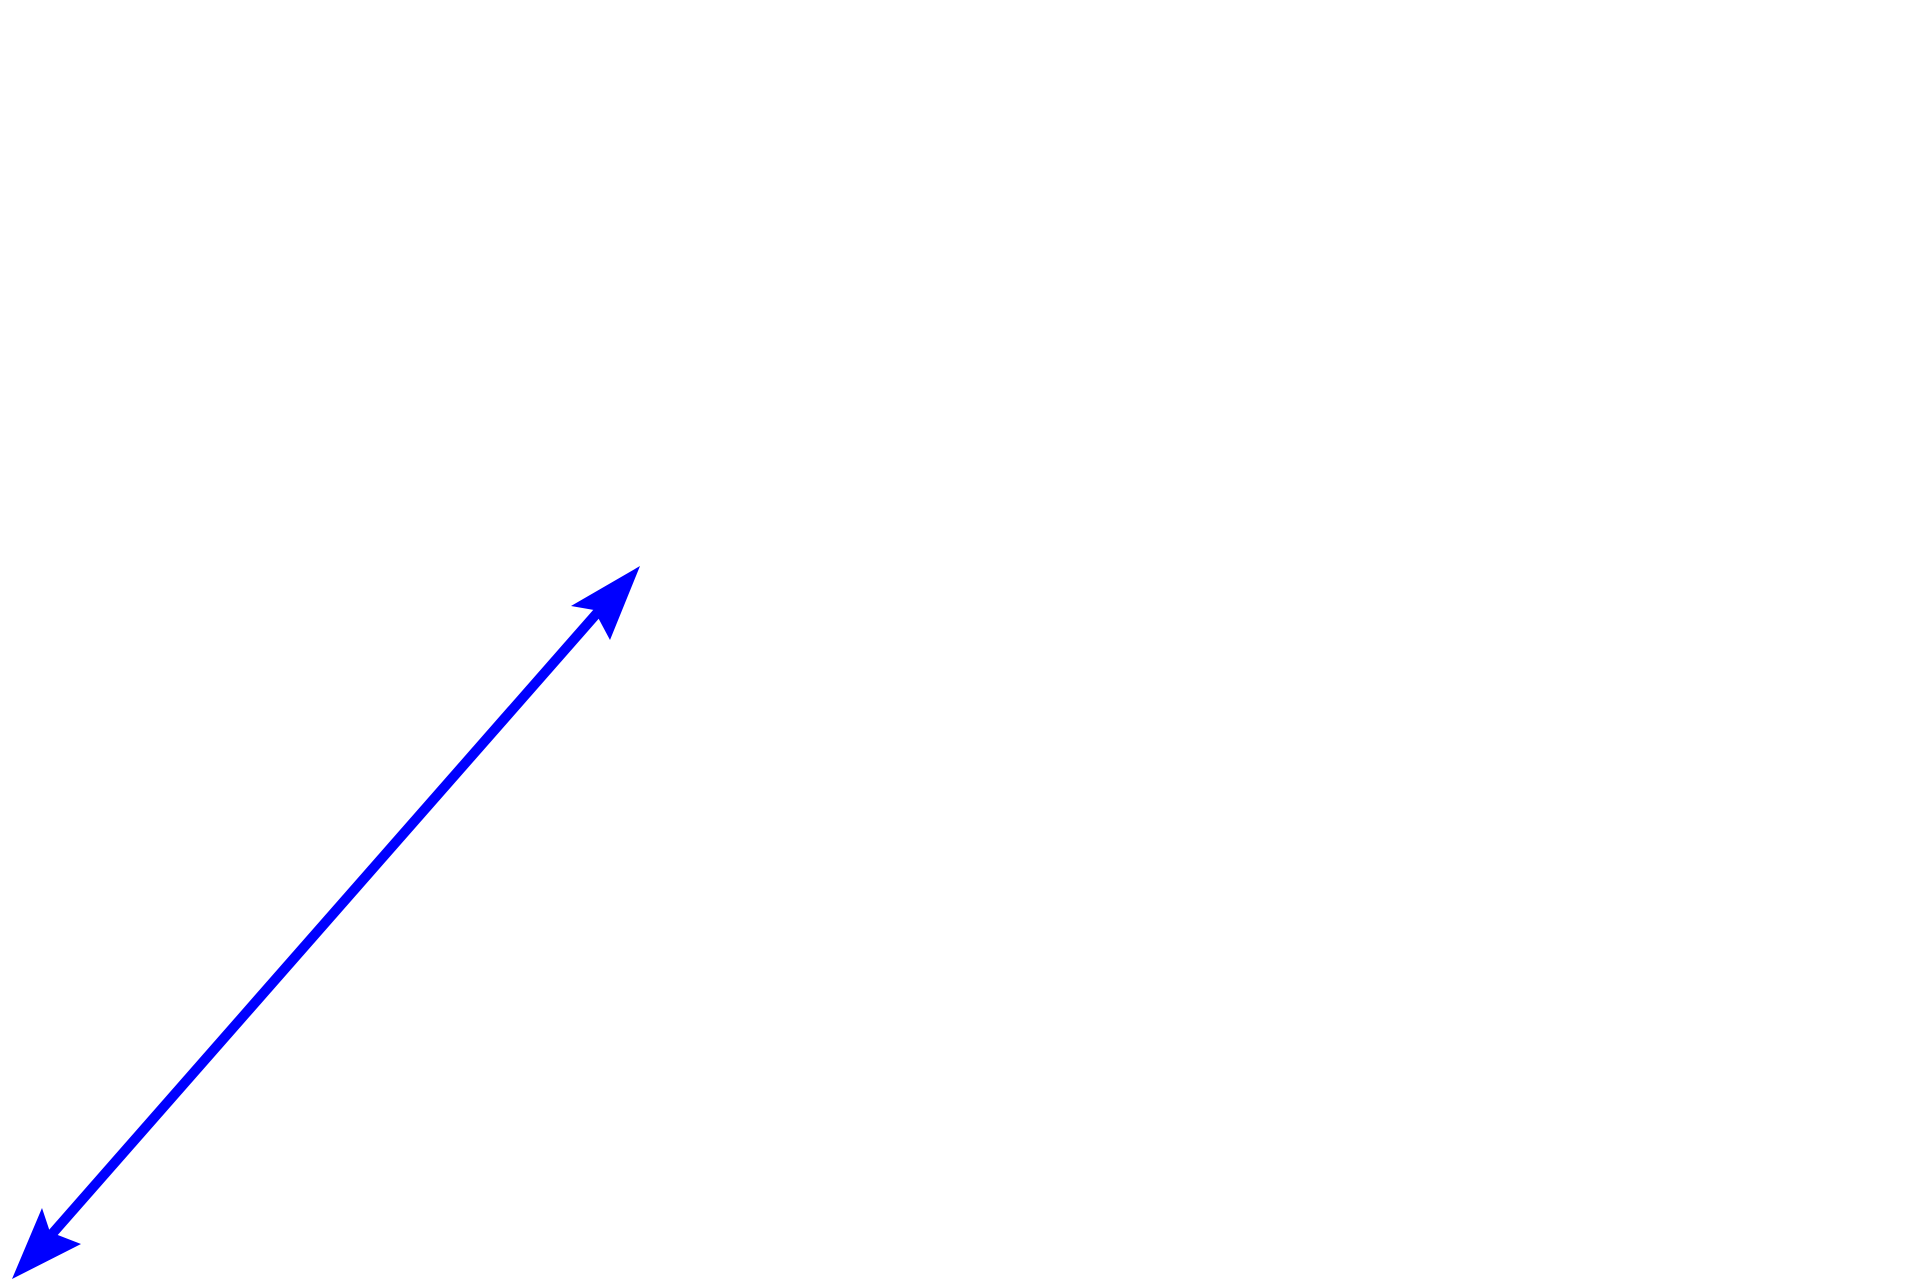 The height and width of the screenshot is (1280, 1920). What do you see at coordinates (325, 923) in the screenshot?
I see `arrow-shaft` at bounding box center [325, 923].